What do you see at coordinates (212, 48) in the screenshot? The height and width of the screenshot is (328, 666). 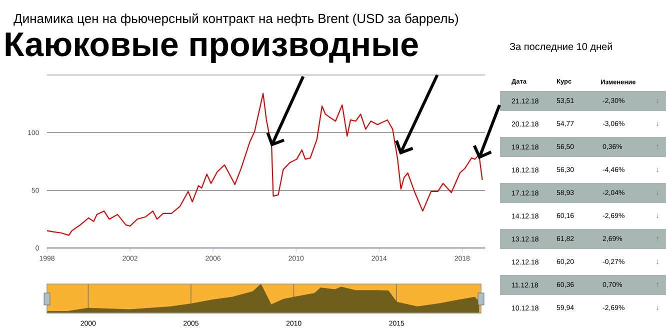 I see `annotation: Каюковые производные` at bounding box center [212, 48].